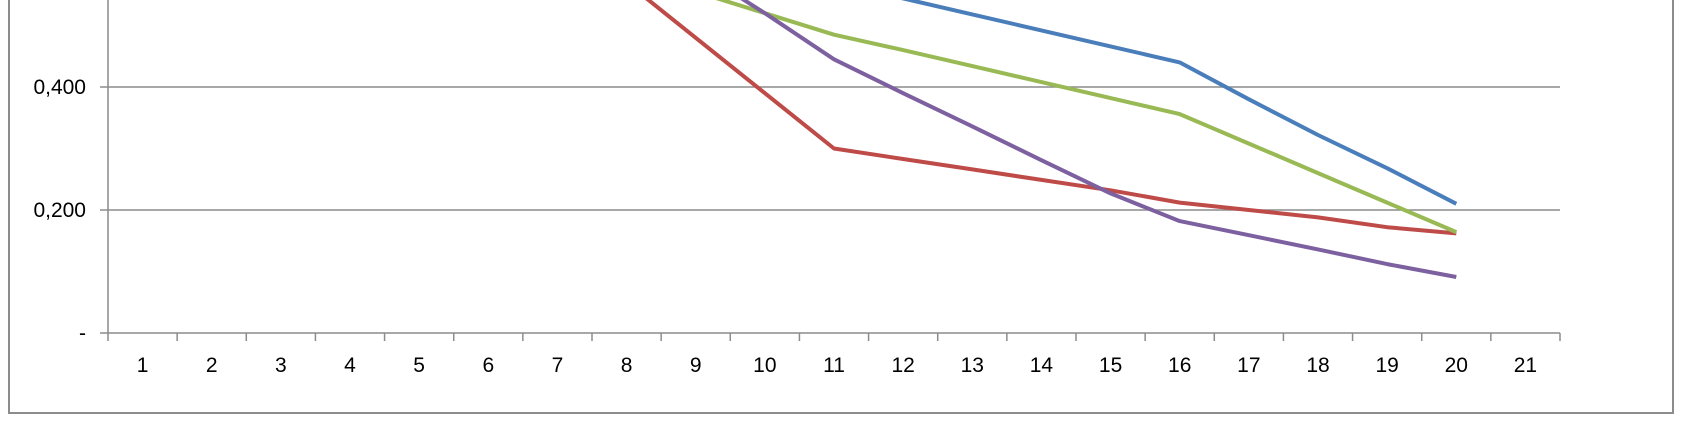 This screenshot has width=1685, height=422. Describe the element at coordinates (59, 210) in the screenshot. I see `y-tick-label: 0,200` at that location.